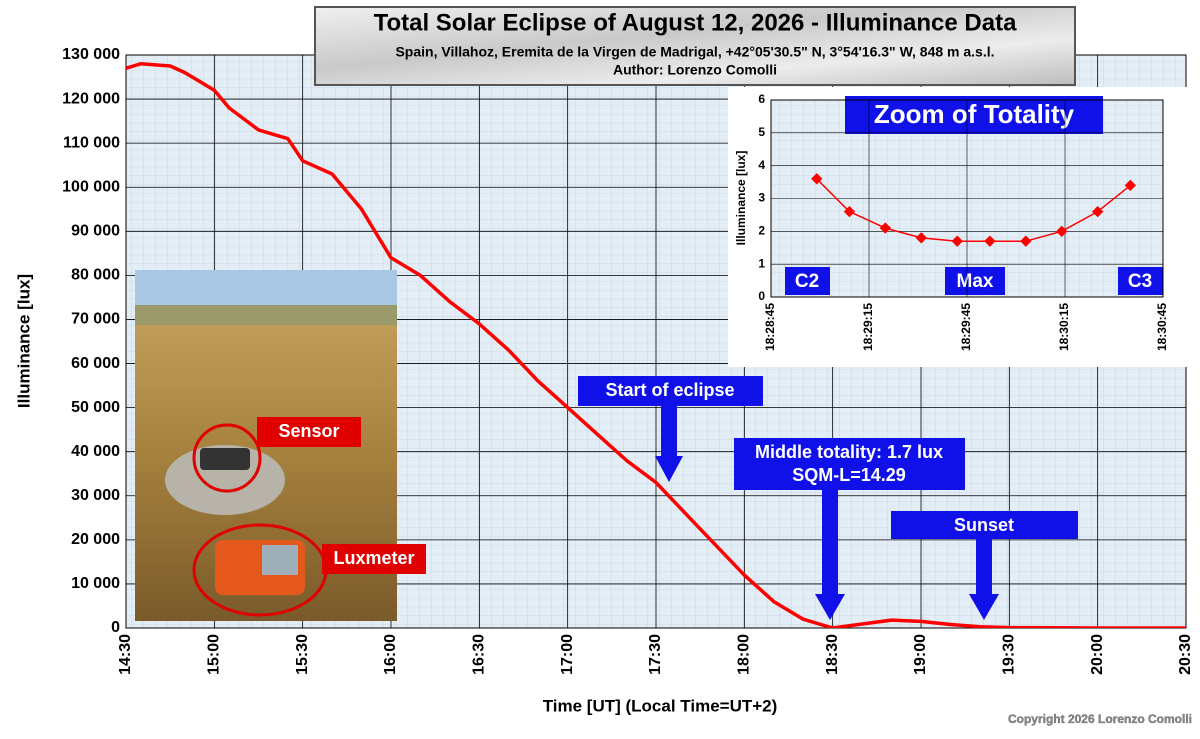 The width and height of the screenshot is (1200, 739). Describe the element at coordinates (91, 142) in the screenshot. I see `y-tick-label: 110 000` at that location.